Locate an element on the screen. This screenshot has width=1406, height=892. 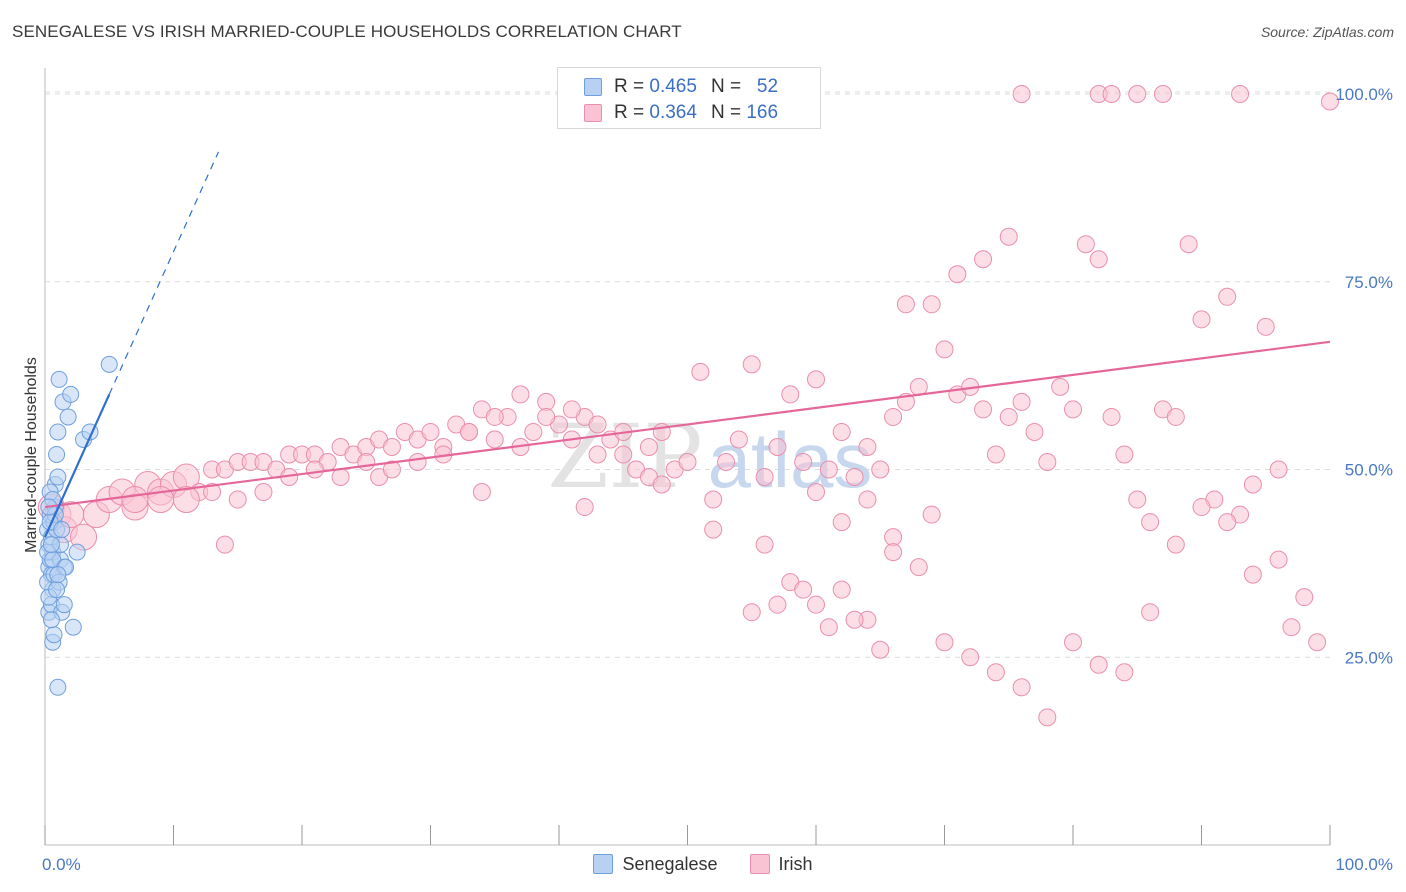
legend-n-label: N = is located at coordinates (726, 86).